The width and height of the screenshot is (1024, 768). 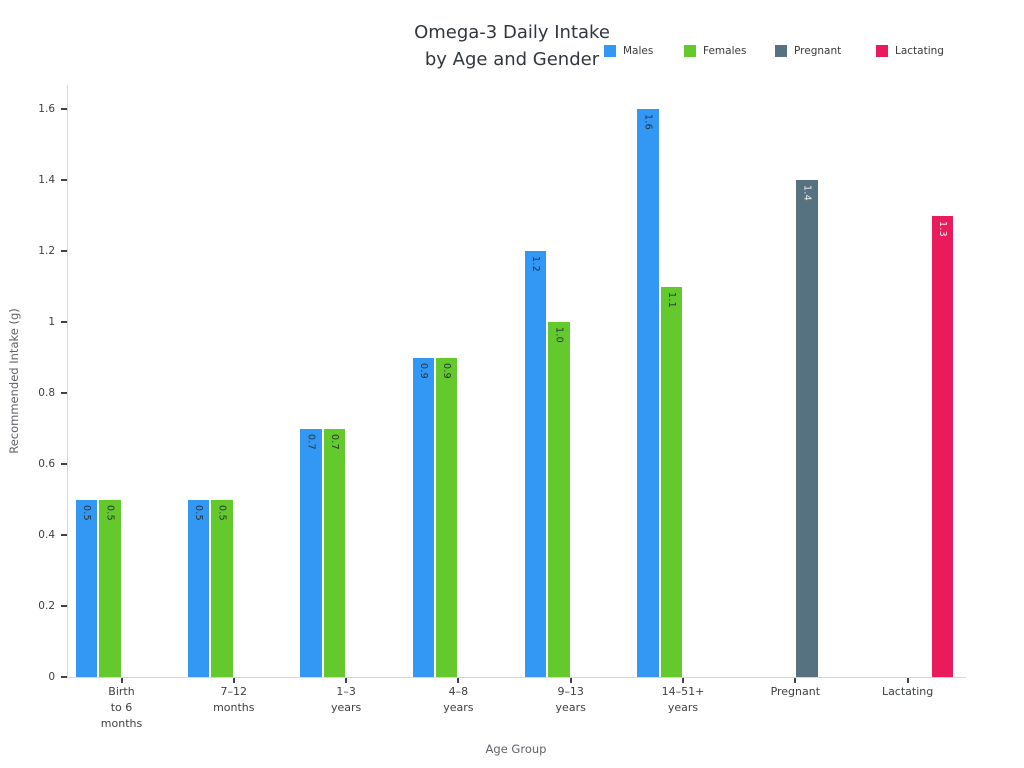 I want to click on chart-title-line-2: by Age and Gender, so click(x=512, y=59).